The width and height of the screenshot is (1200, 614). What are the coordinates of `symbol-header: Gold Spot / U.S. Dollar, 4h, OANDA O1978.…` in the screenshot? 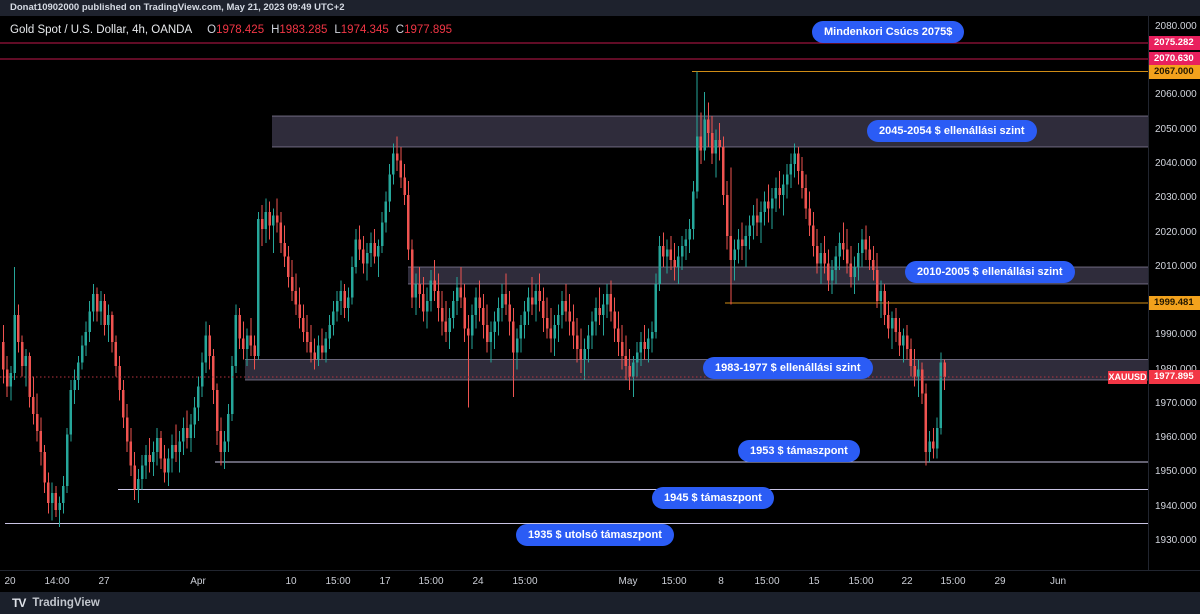 It's located at (231, 30).